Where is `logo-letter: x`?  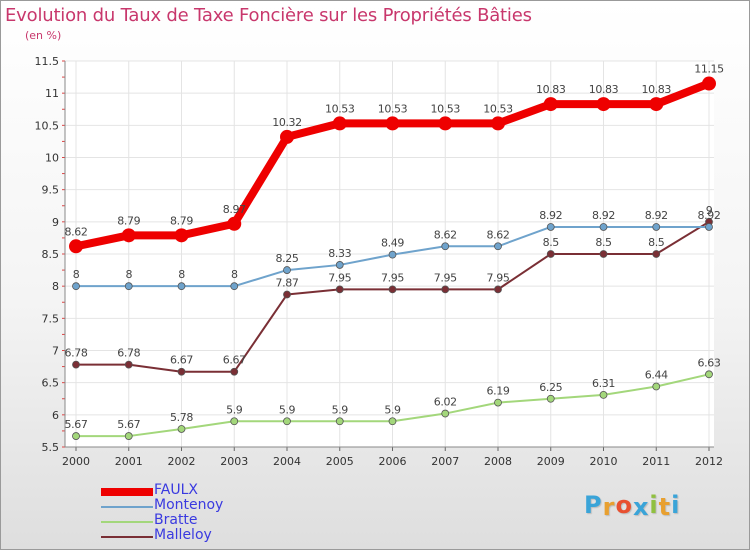 logo-letter: x is located at coordinates (641, 507).